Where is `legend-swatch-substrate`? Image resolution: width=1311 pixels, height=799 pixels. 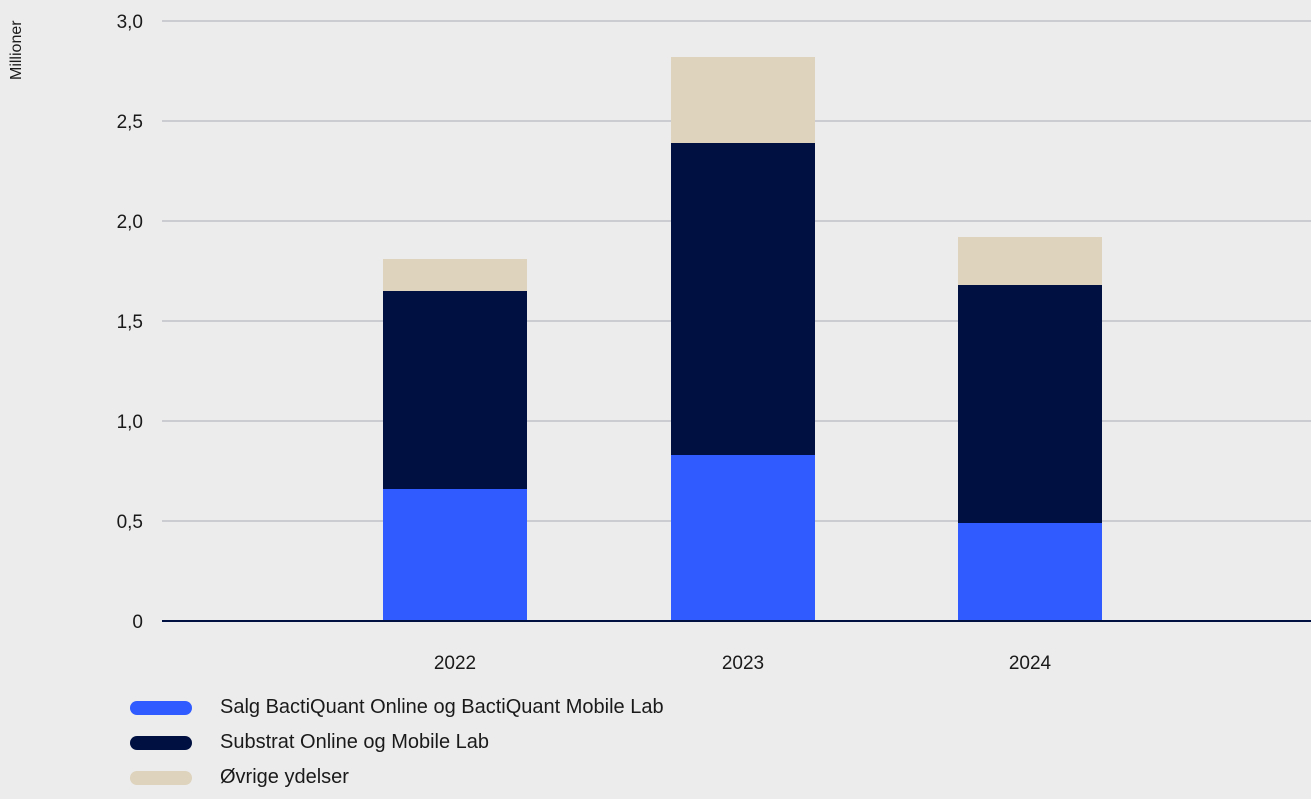
legend-swatch-substrate is located at coordinates (161, 743).